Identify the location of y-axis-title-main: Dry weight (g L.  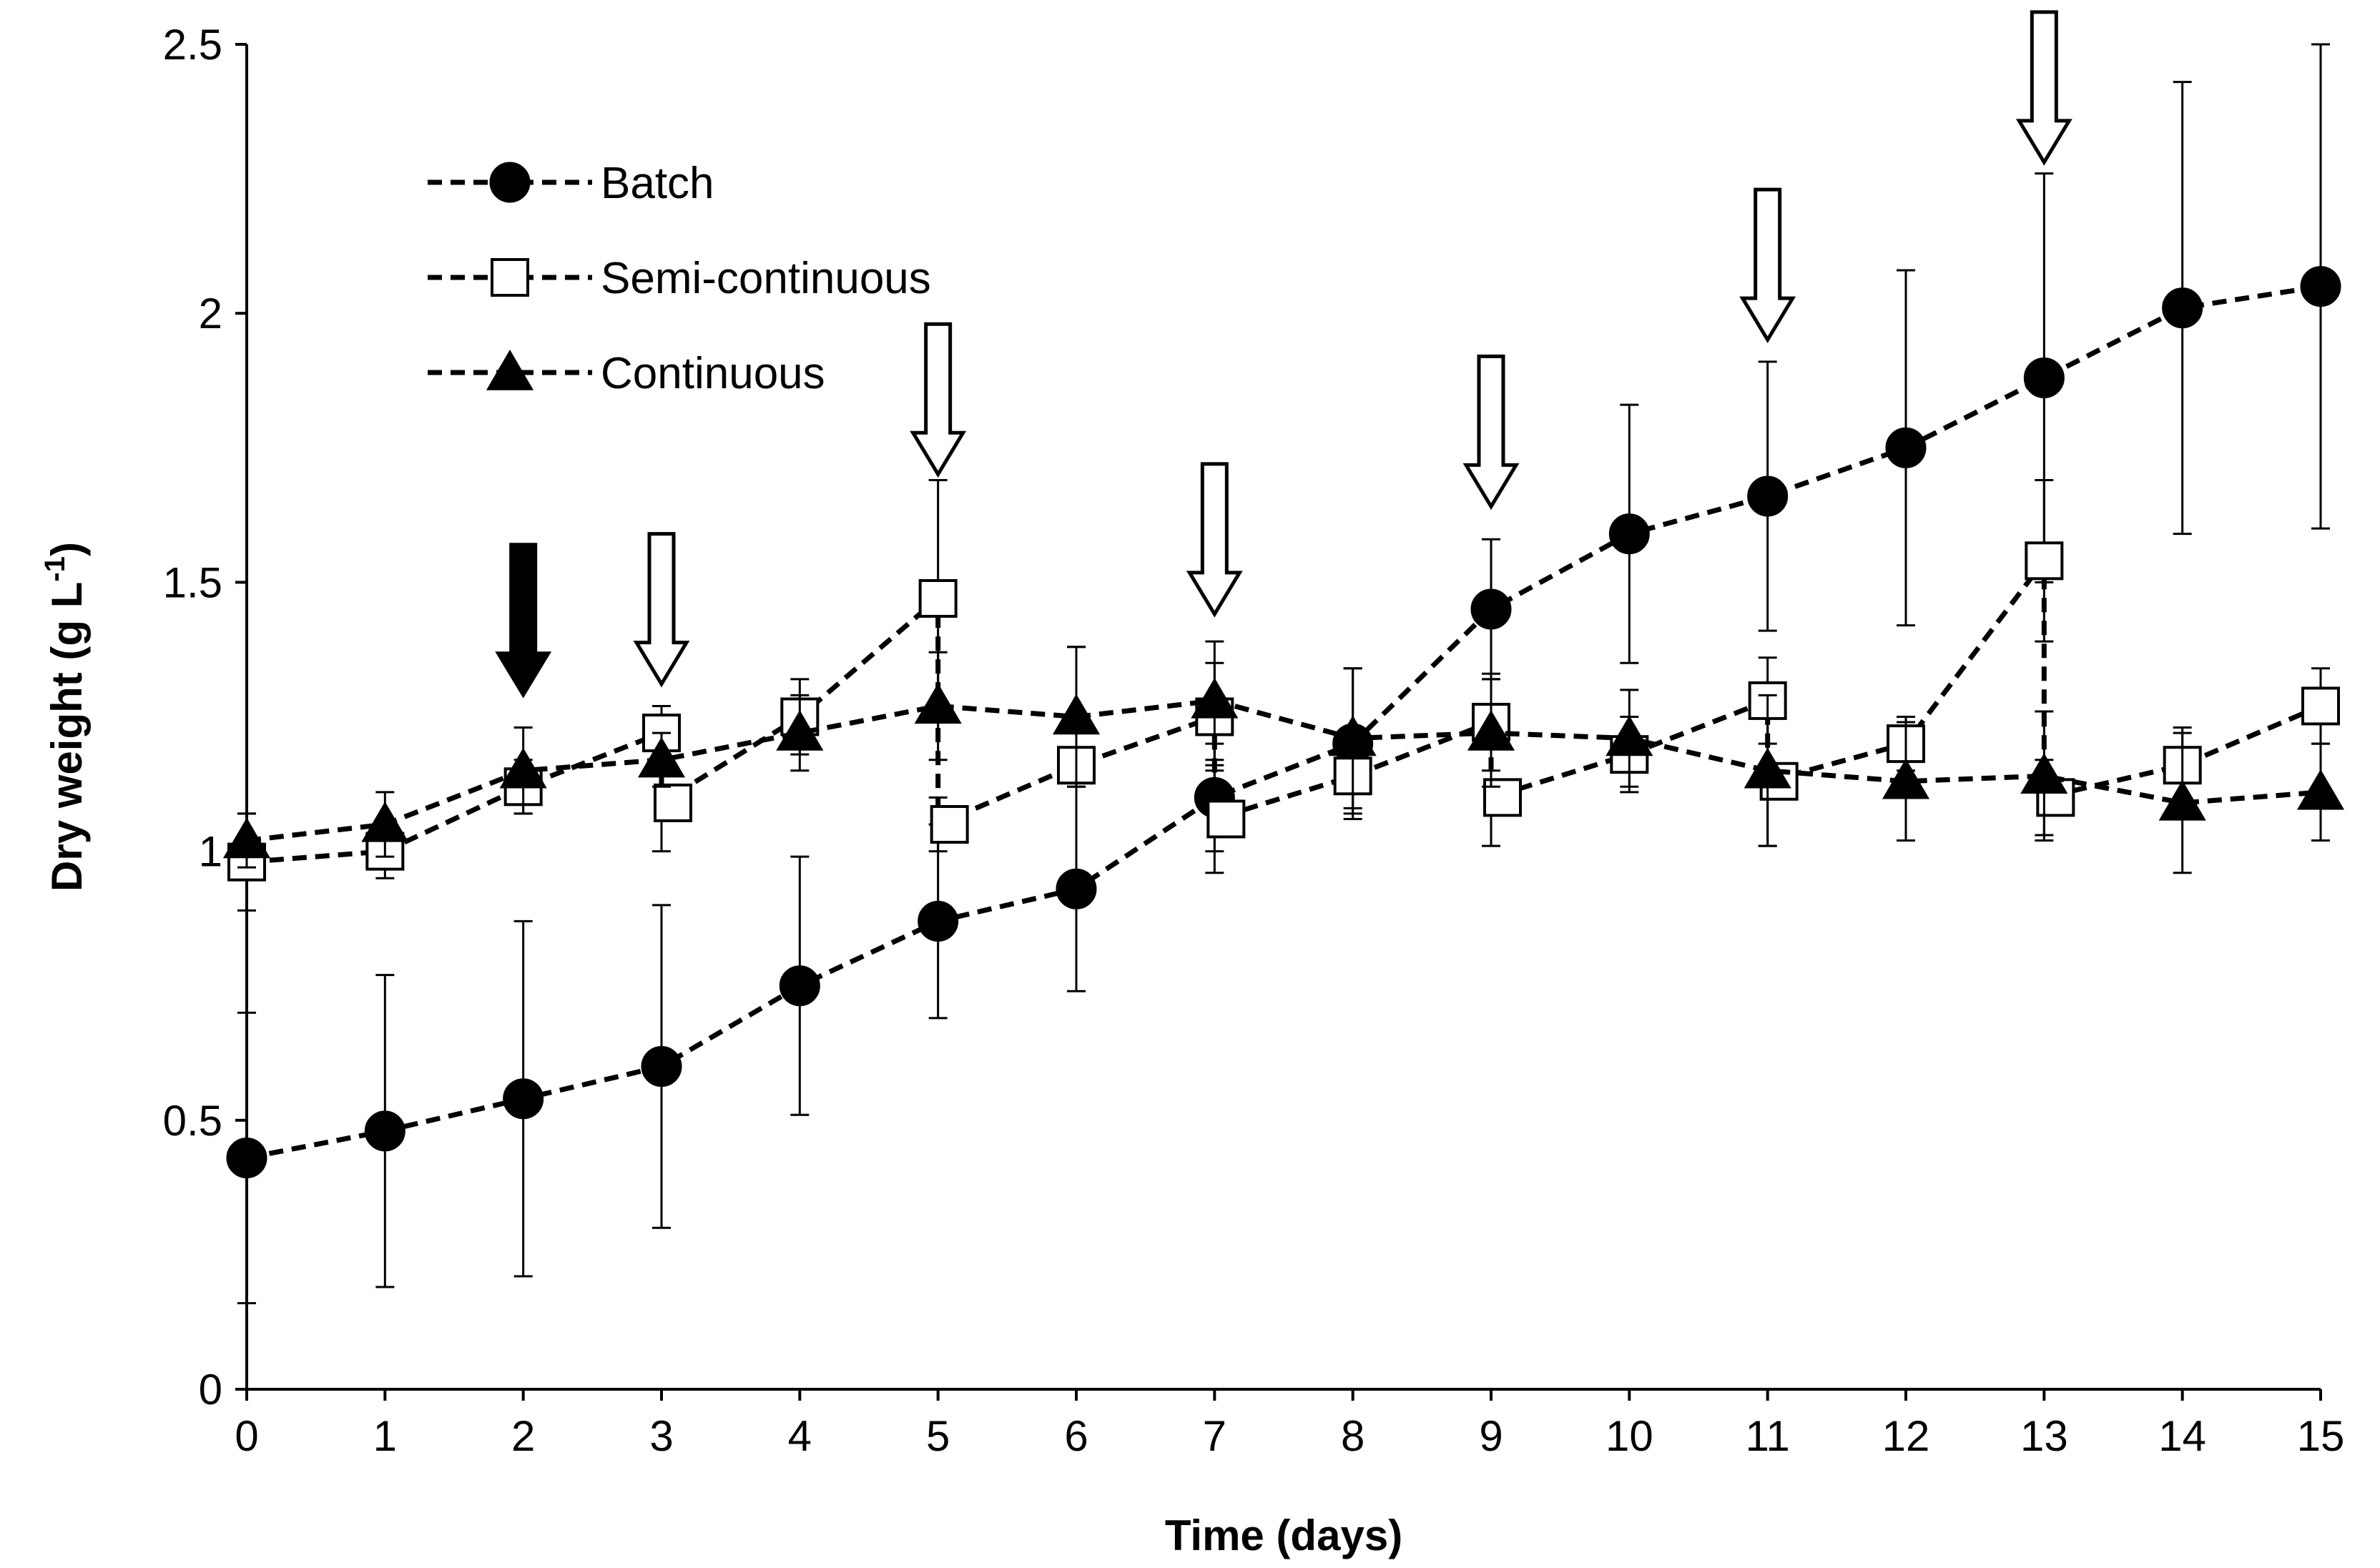
(67, 737).